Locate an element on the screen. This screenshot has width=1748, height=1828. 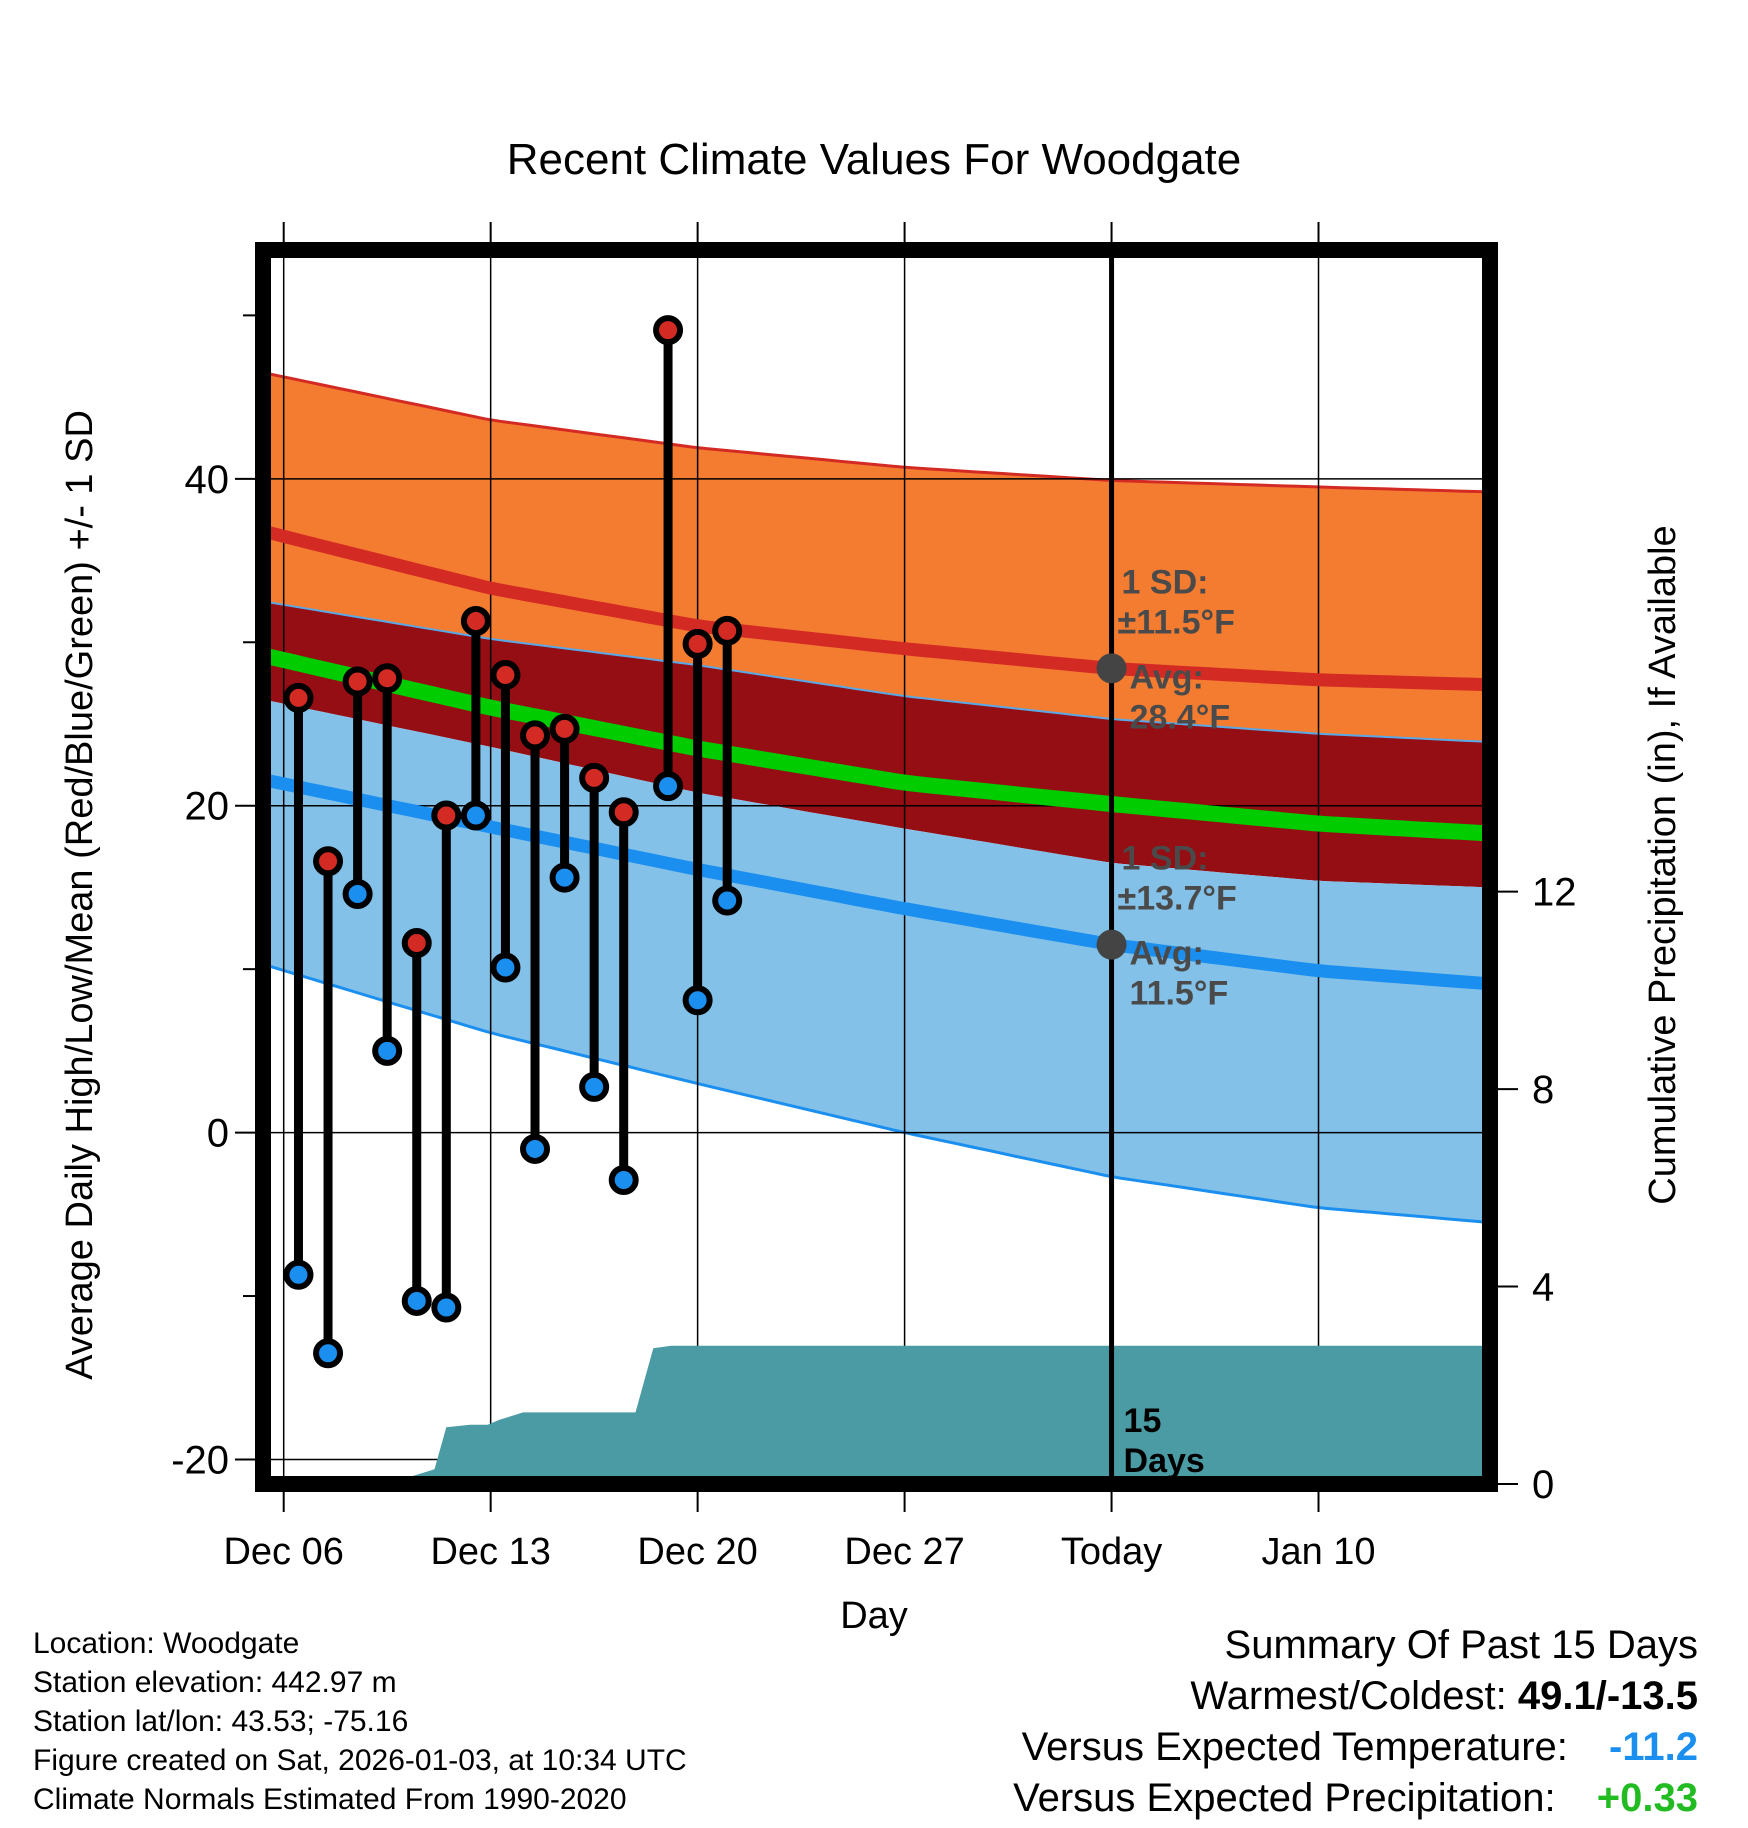
high-sd-value: ±11.5°F is located at coordinates (1176, 622).